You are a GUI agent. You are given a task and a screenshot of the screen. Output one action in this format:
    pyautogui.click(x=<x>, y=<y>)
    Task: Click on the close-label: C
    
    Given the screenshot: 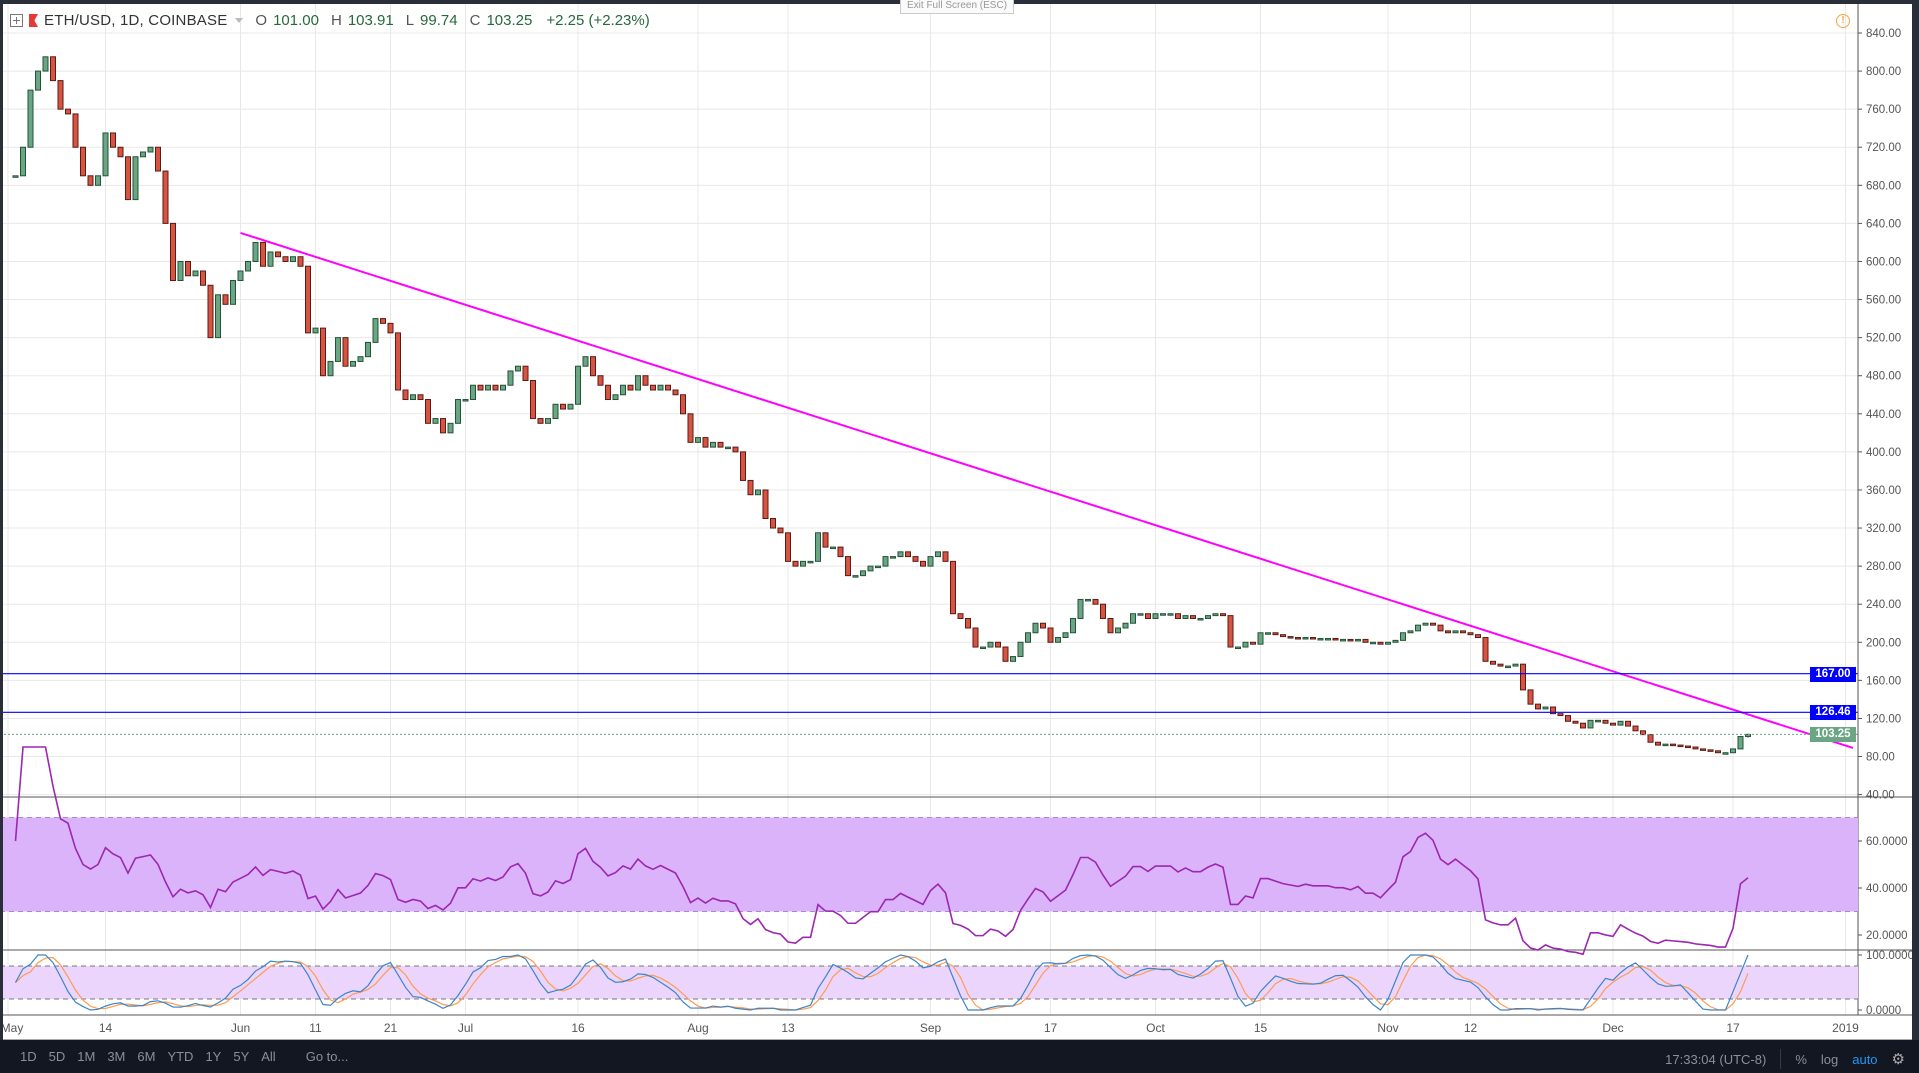 What is the action you would take?
    pyautogui.click(x=475, y=20)
    